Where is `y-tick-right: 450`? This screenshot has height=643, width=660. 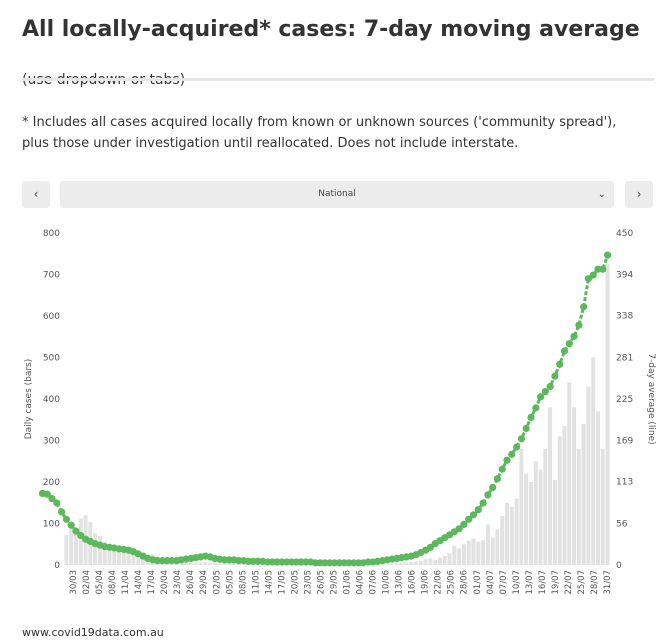
y-tick-right: 450 is located at coordinates (624, 234).